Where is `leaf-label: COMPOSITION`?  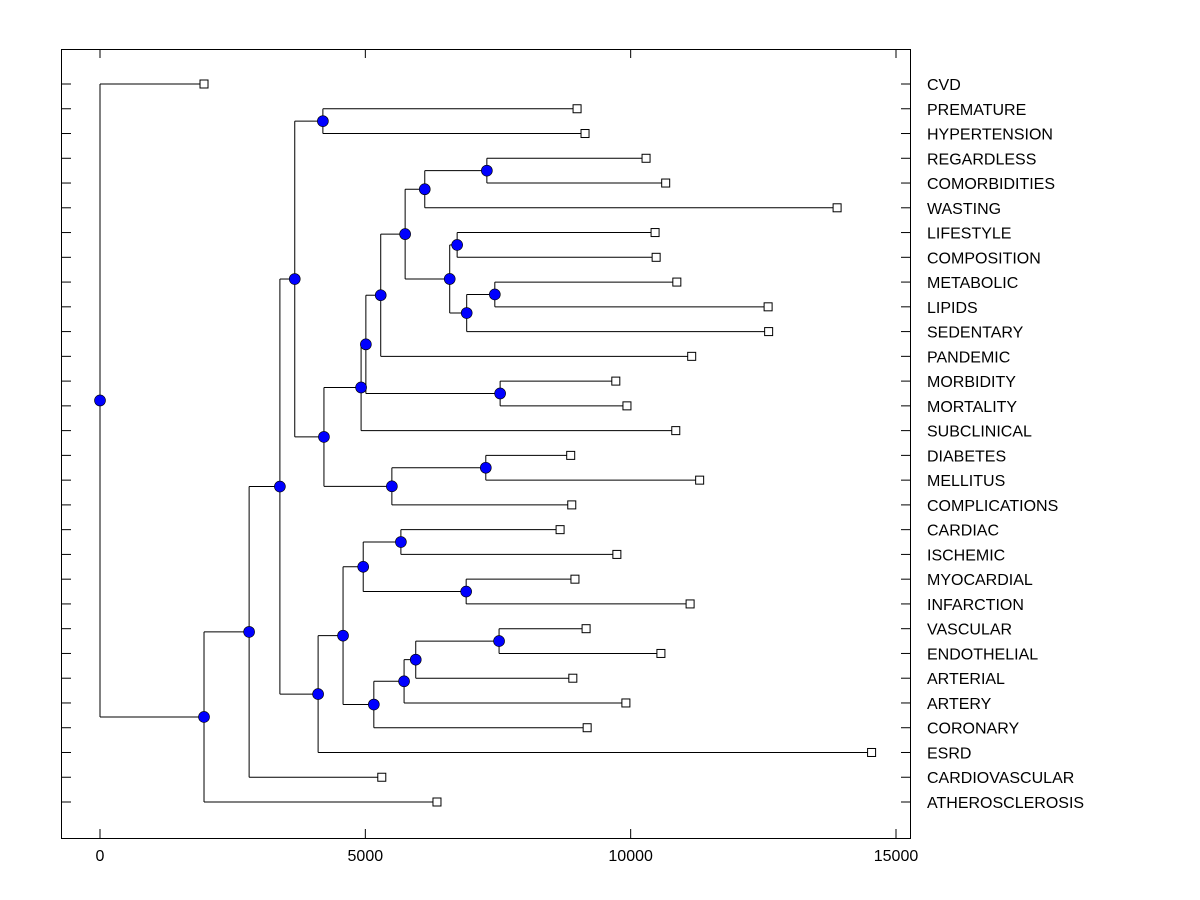 leaf-label: COMPOSITION is located at coordinates (984, 258).